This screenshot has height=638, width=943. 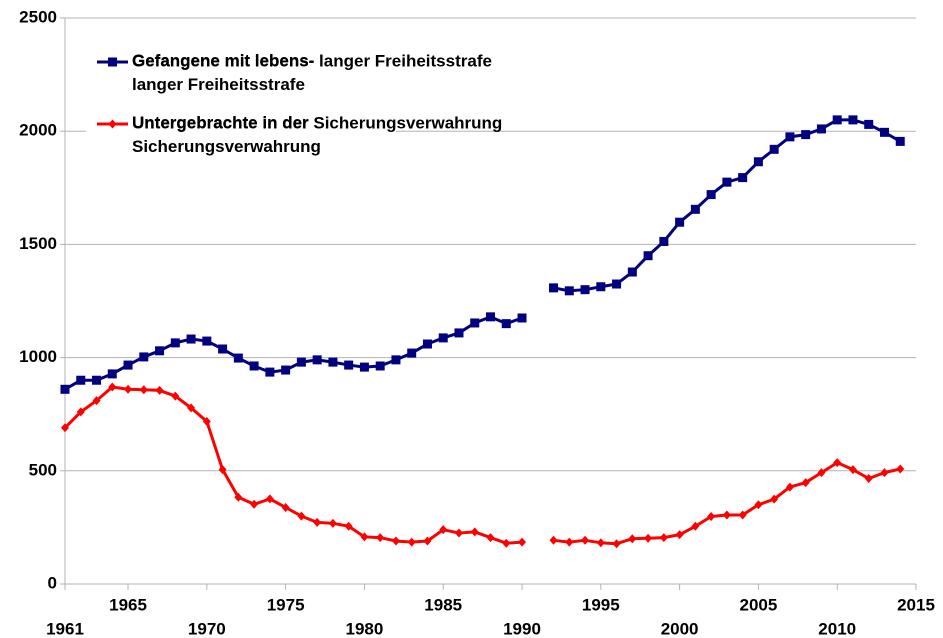 I want to click on x-tick-label: 1965, so click(x=128, y=604).